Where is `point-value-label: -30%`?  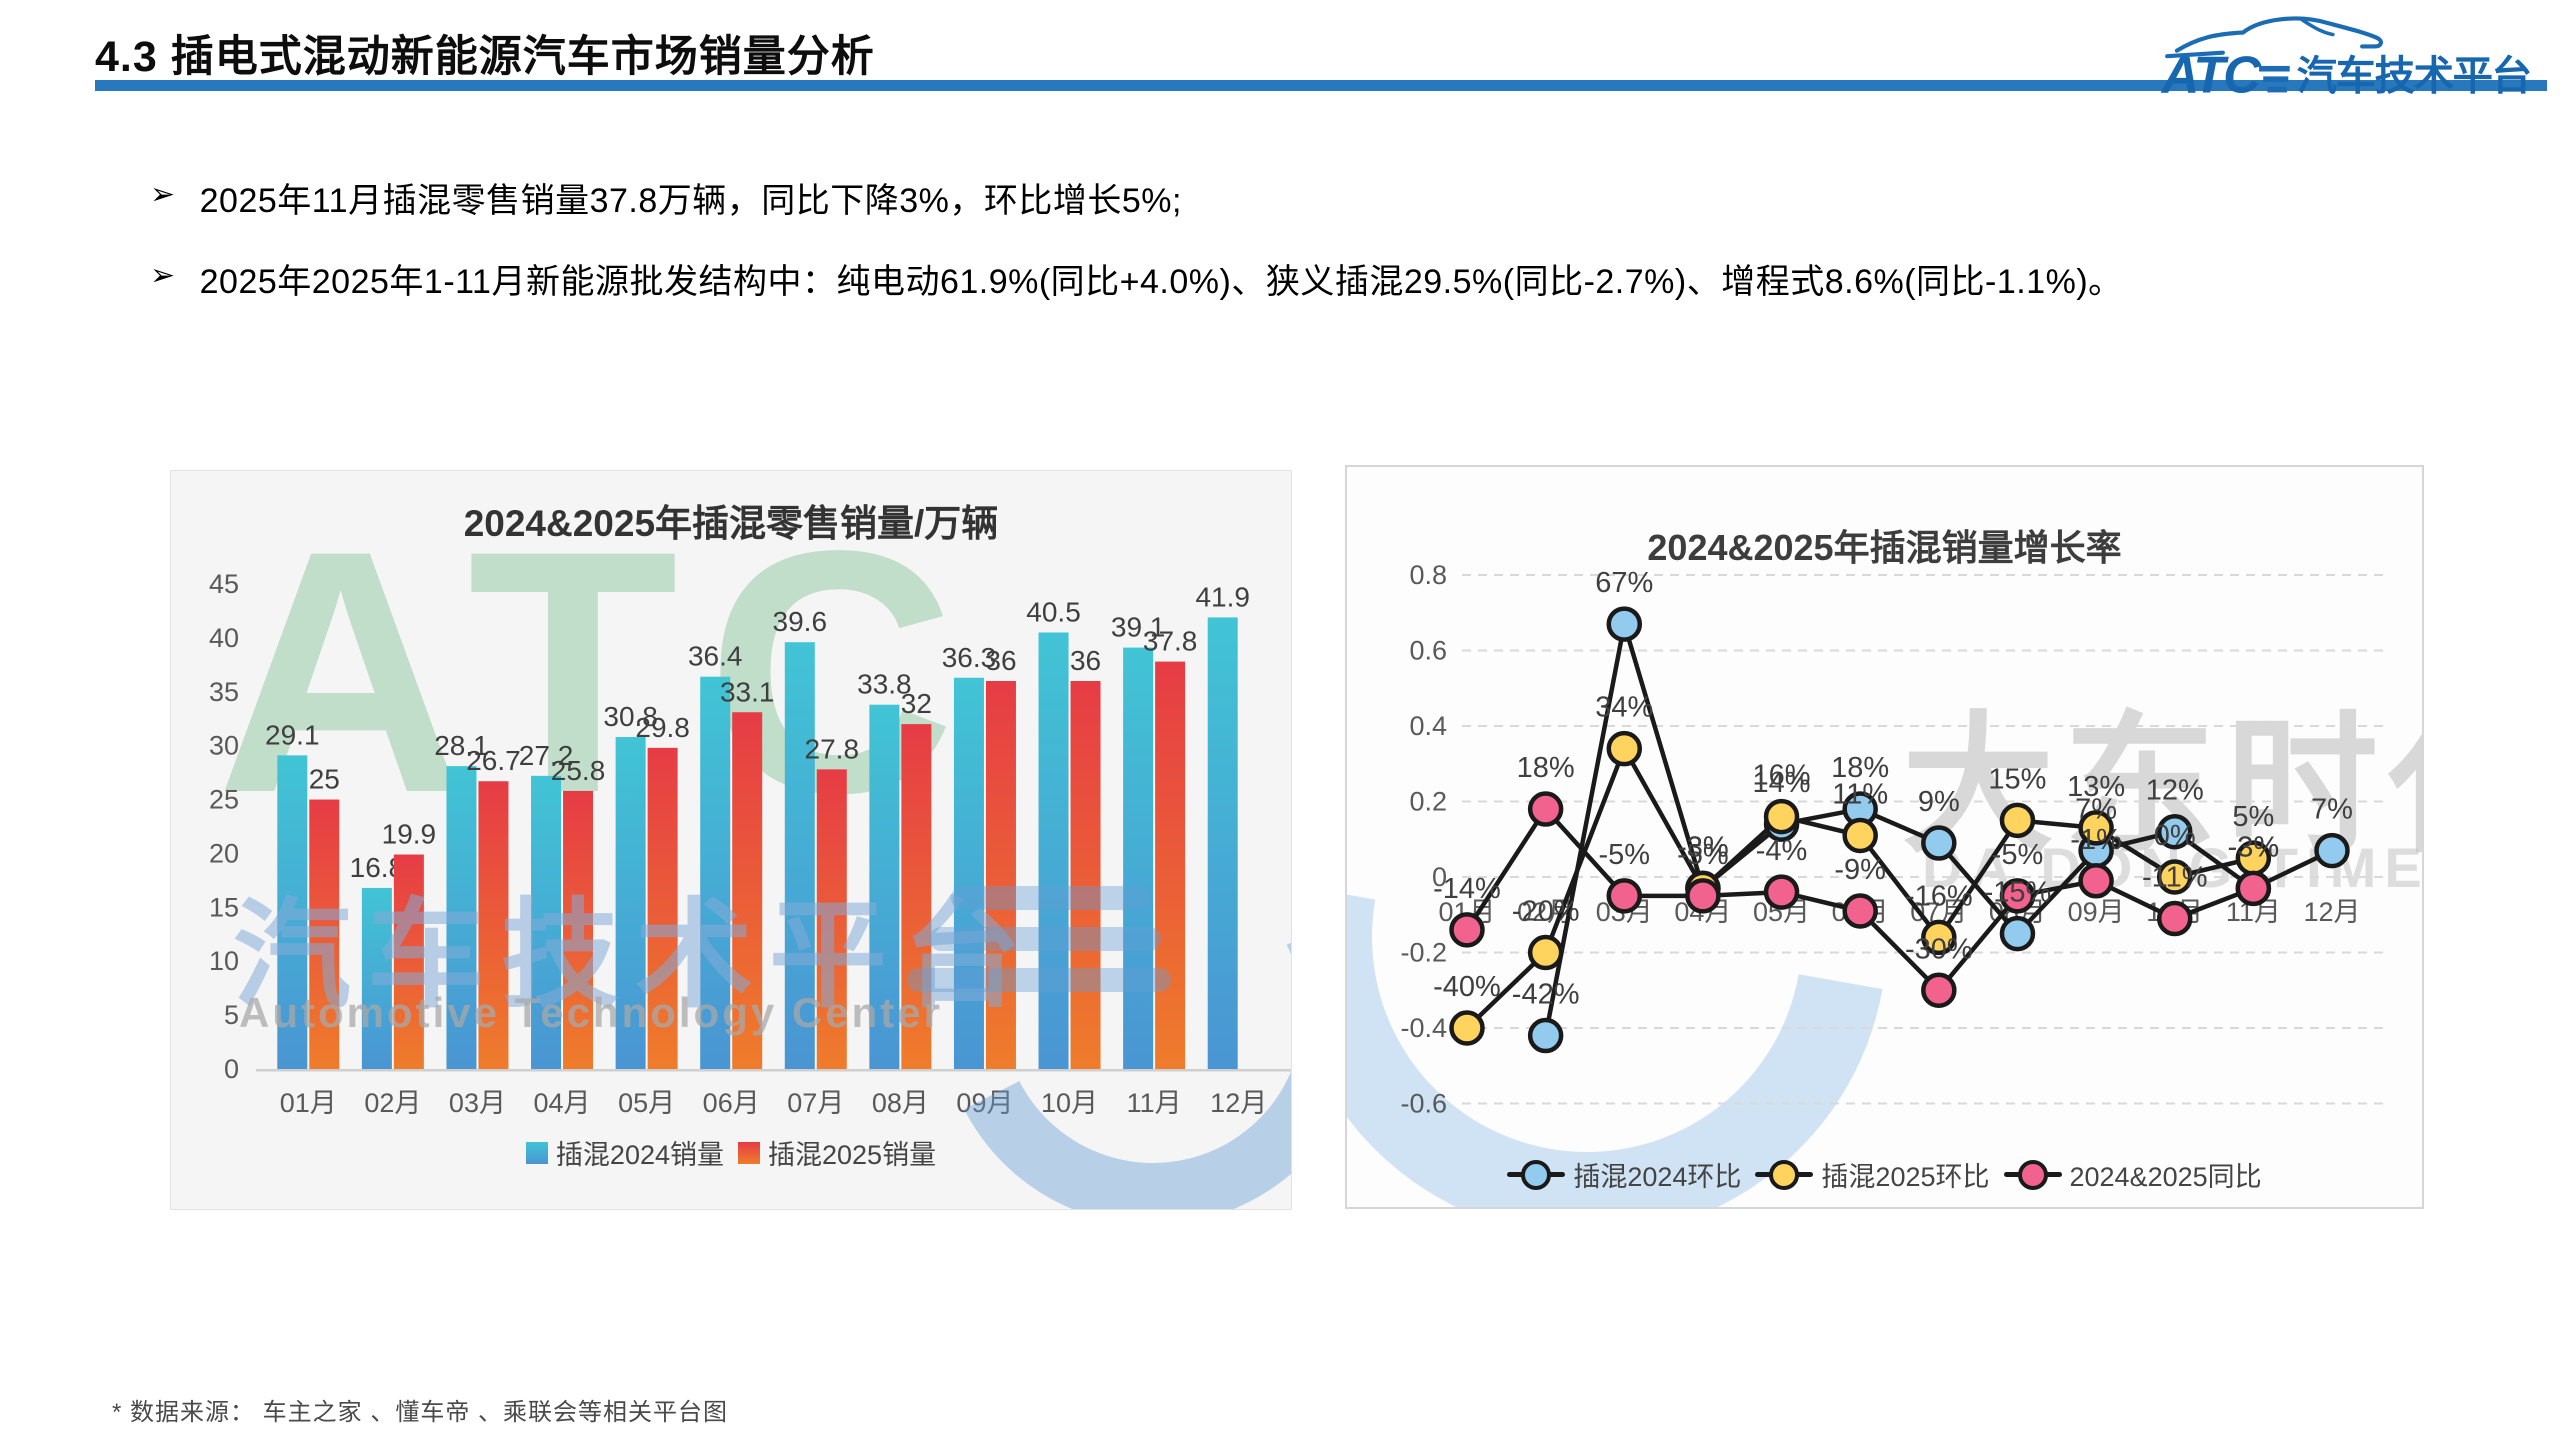
point-value-label: -30% is located at coordinates (1939, 949).